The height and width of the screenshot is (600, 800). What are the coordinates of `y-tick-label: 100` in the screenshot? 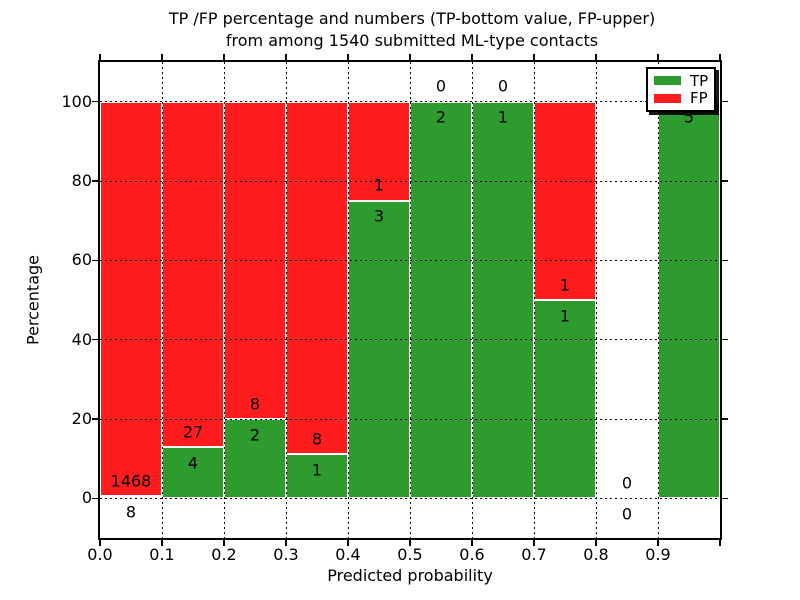 It's located at (76, 101).